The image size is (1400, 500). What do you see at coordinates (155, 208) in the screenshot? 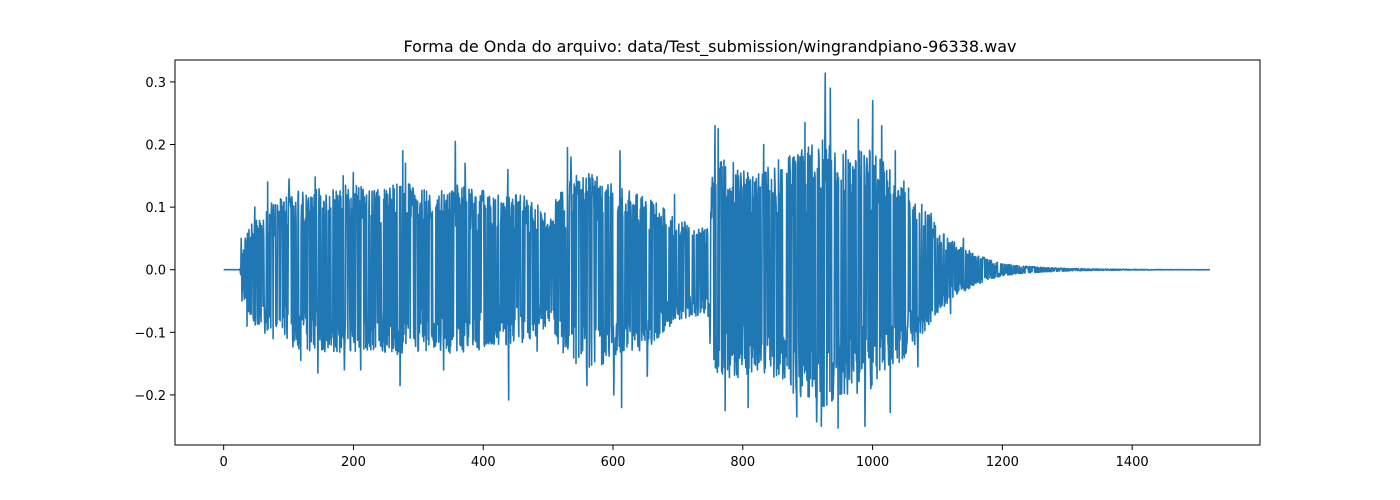
I see `y-tick-label: 0.1` at bounding box center [155, 208].